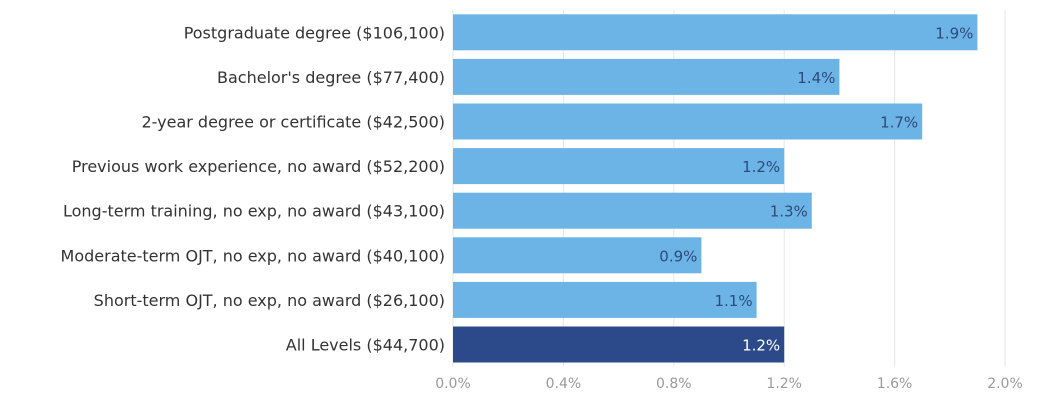 The width and height of the screenshot is (1062, 401). Describe the element at coordinates (784, 384) in the screenshot. I see `x-tick-label: 1.2%` at that location.